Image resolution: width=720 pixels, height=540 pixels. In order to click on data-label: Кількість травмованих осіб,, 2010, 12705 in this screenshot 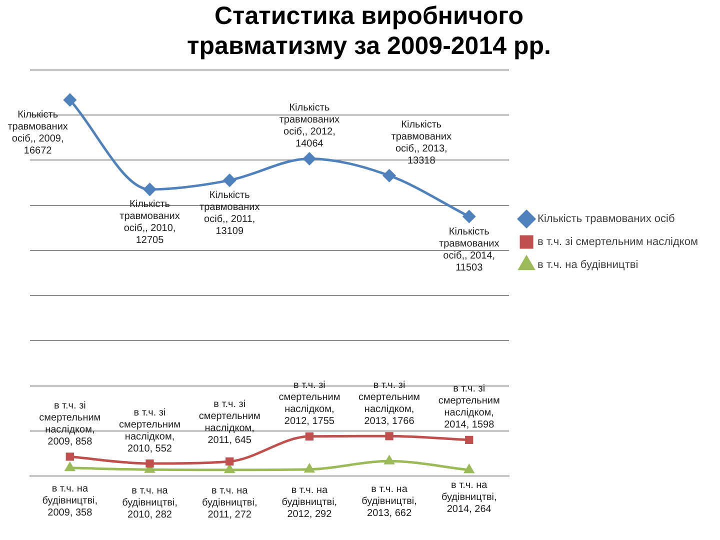, I will do `click(150, 222)`.